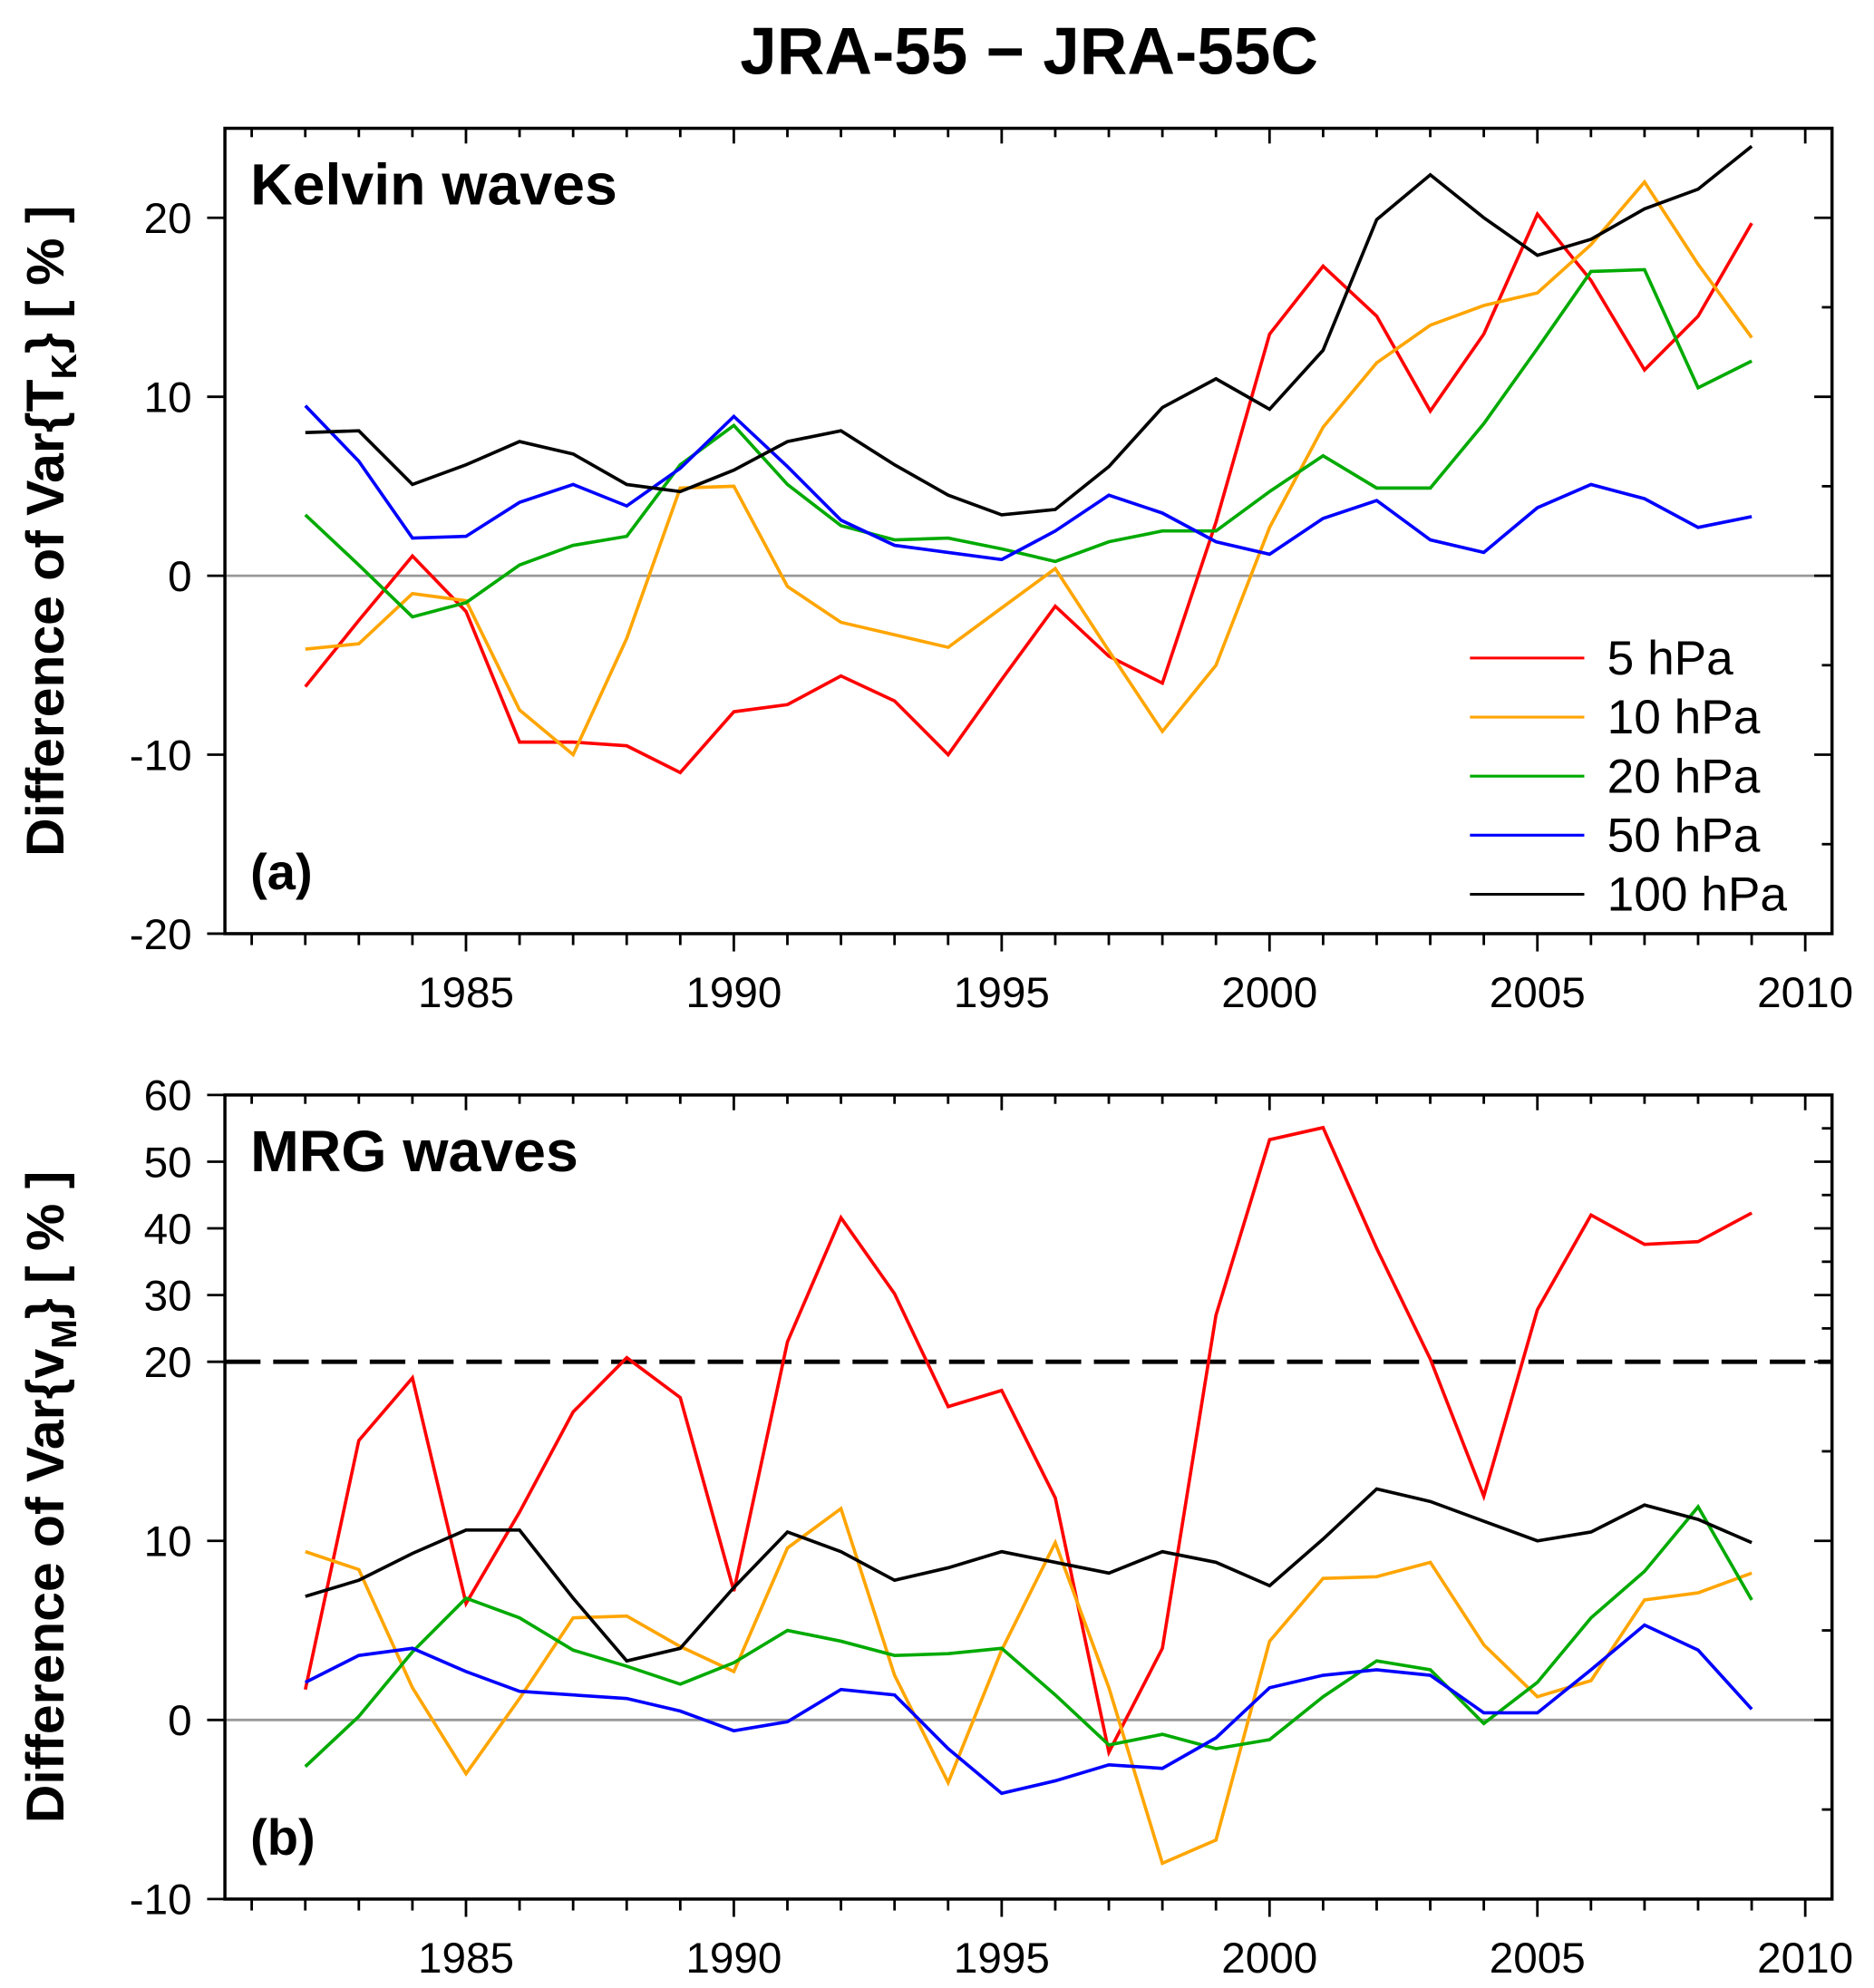  Describe the element at coordinates (64, 367) in the screenshot. I see `y-axis-label-subscript: K` at that location.